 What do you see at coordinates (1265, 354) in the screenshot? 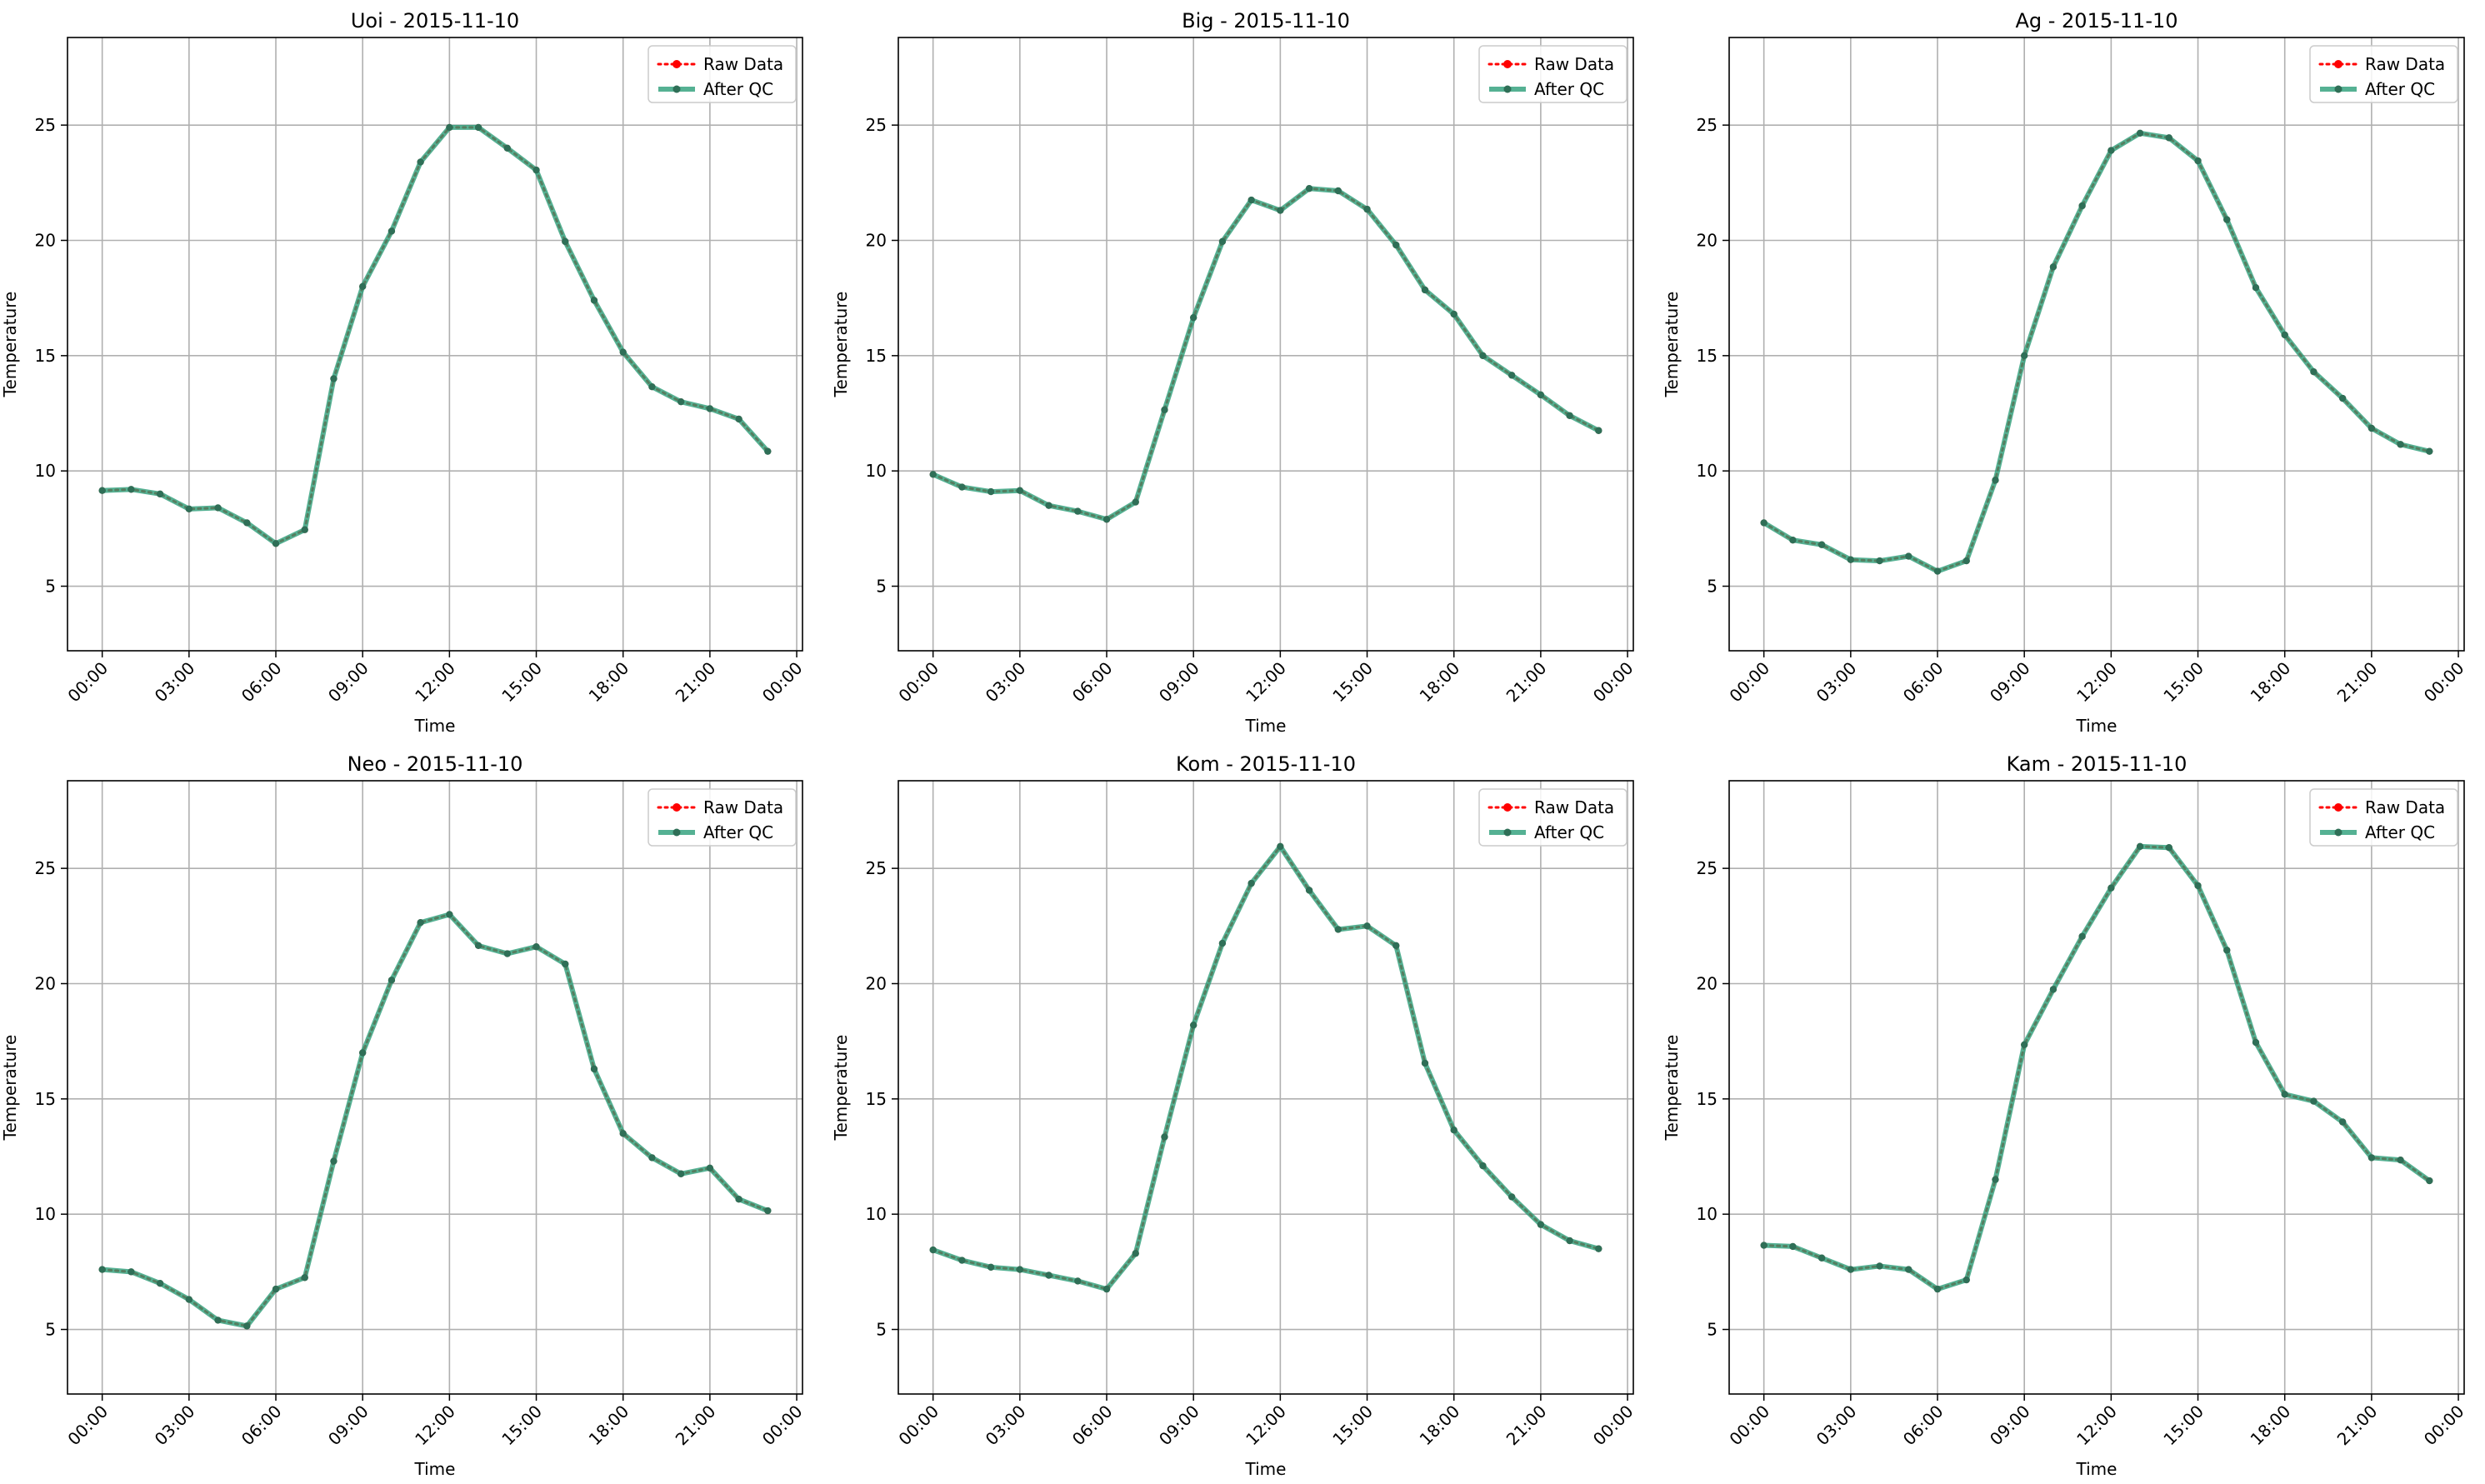
I see `series-points-raw` at bounding box center [1265, 354].